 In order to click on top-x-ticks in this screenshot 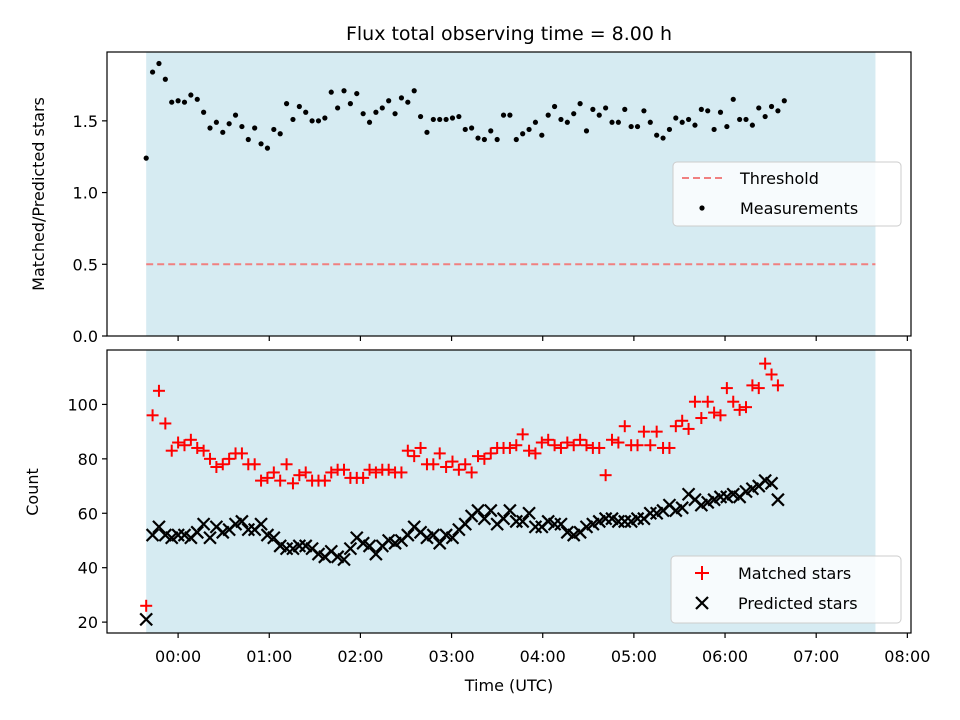, I will do `click(542, 338)`.